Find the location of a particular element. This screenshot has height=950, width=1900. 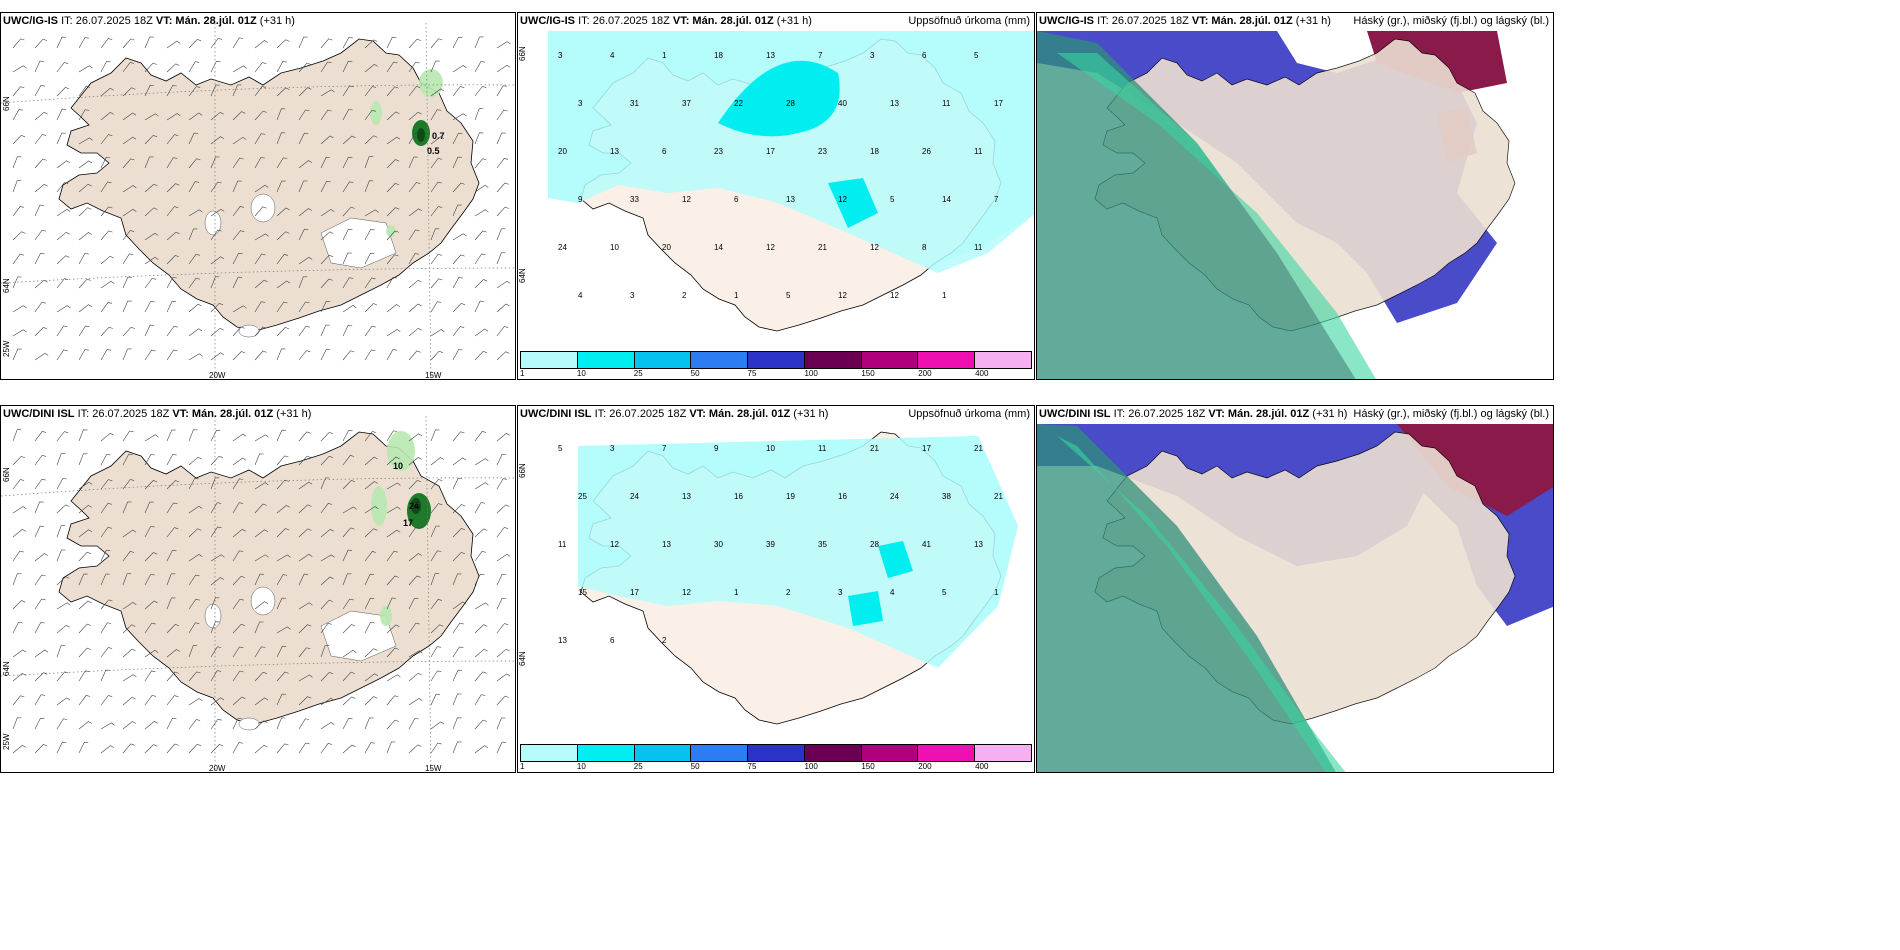

precip-value-label: 6 is located at coordinates (664, 151).